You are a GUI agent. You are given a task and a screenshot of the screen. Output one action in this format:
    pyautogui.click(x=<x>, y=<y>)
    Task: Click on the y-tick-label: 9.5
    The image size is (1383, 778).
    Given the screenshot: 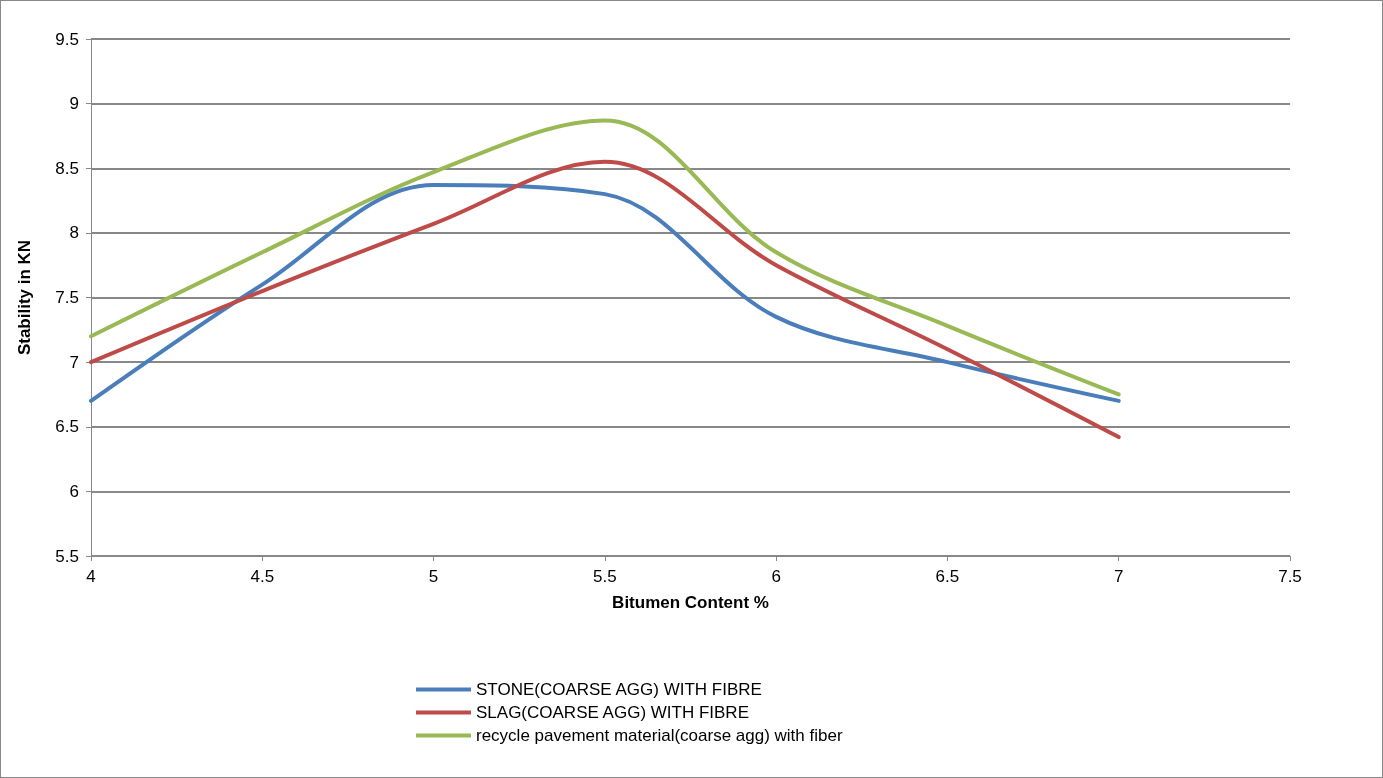 What is the action you would take?
    pyautogui.click(x=67, y=39)
    